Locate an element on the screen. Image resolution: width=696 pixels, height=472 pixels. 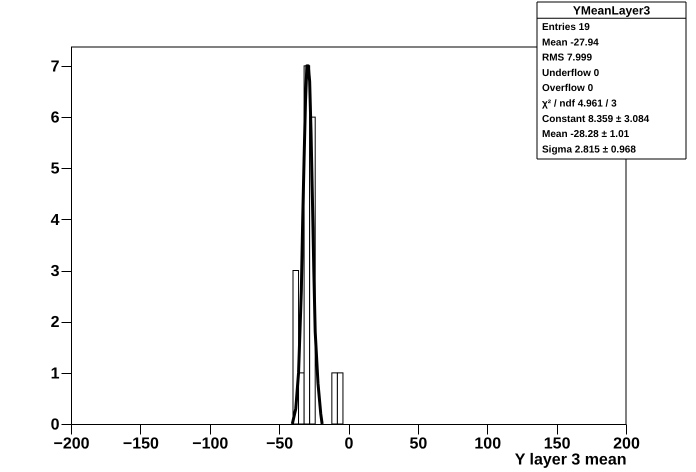
x-tick-label: −50 is located at coordinates (280, 444).